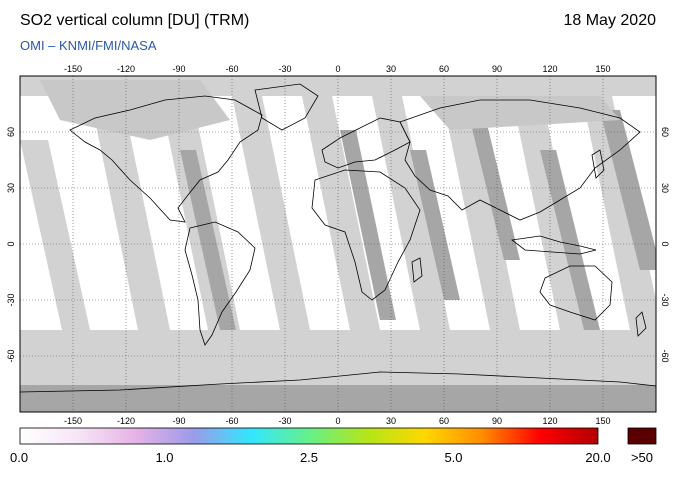  What do you see at coordinates (11, 355) in the screenshot?
I see `lat-tick-label-left: -60` at bounding box center [11, 355].